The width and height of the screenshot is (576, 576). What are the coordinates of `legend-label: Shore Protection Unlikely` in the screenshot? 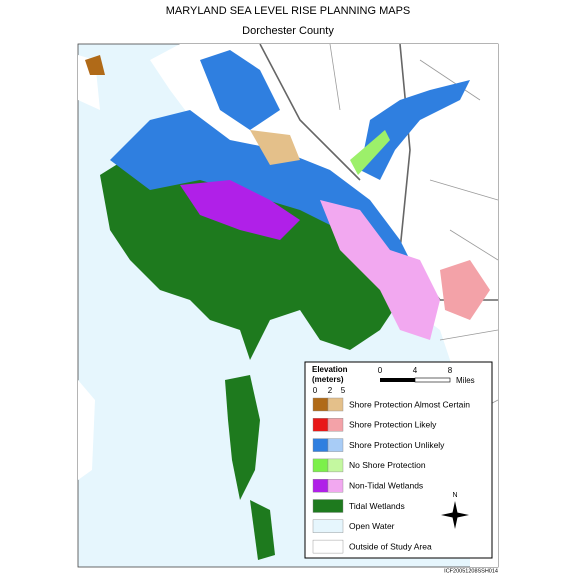 It's located at (397, 445).